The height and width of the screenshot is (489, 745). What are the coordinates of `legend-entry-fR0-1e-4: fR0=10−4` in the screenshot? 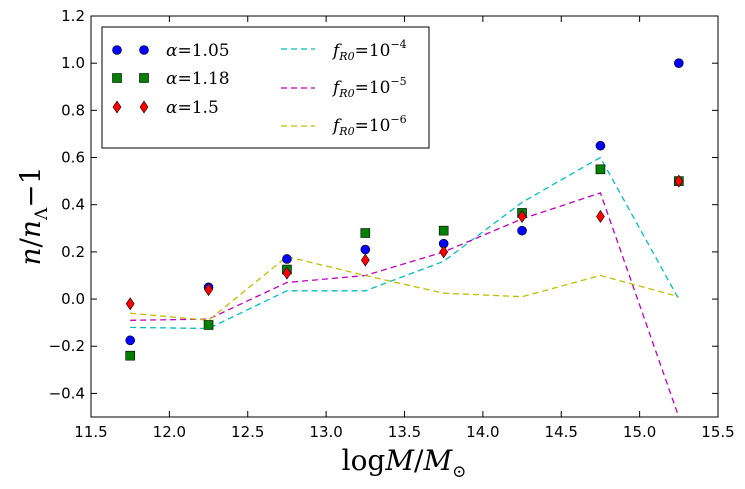 It's located at (344, 50).